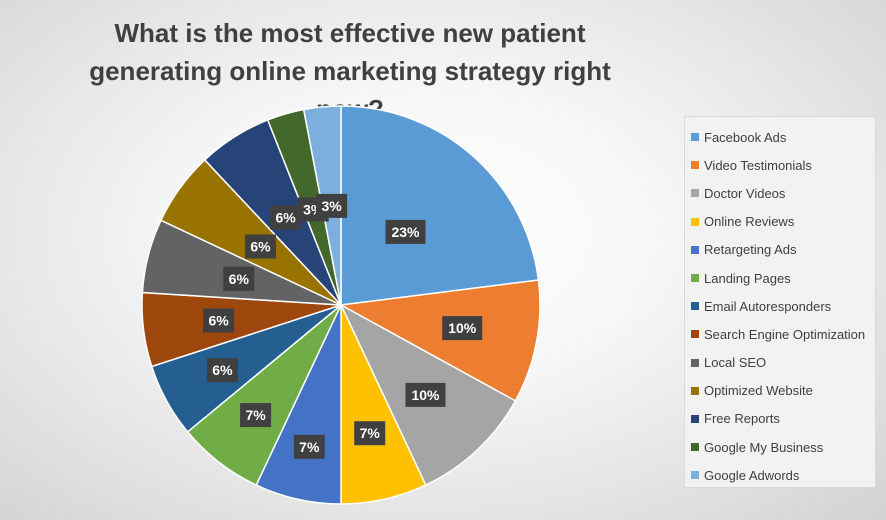 The height and width of the screenshot is (520, 886). Describe the element at coordinates (758, 165) in the screenshot. I see `legend-label: Video Testimonials` at that location.